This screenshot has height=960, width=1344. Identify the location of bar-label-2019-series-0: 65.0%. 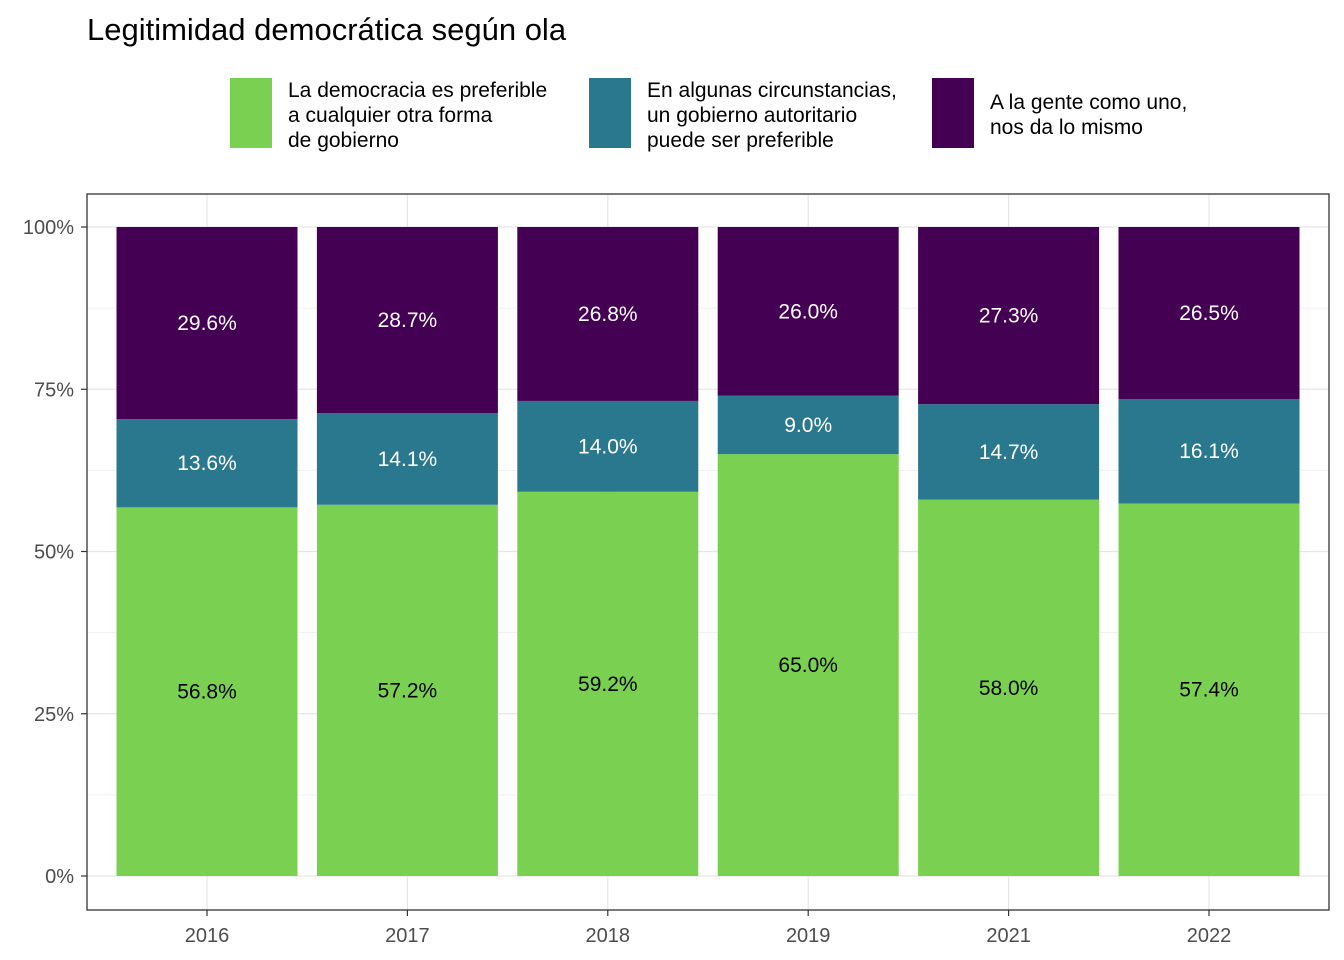
(808, 665).